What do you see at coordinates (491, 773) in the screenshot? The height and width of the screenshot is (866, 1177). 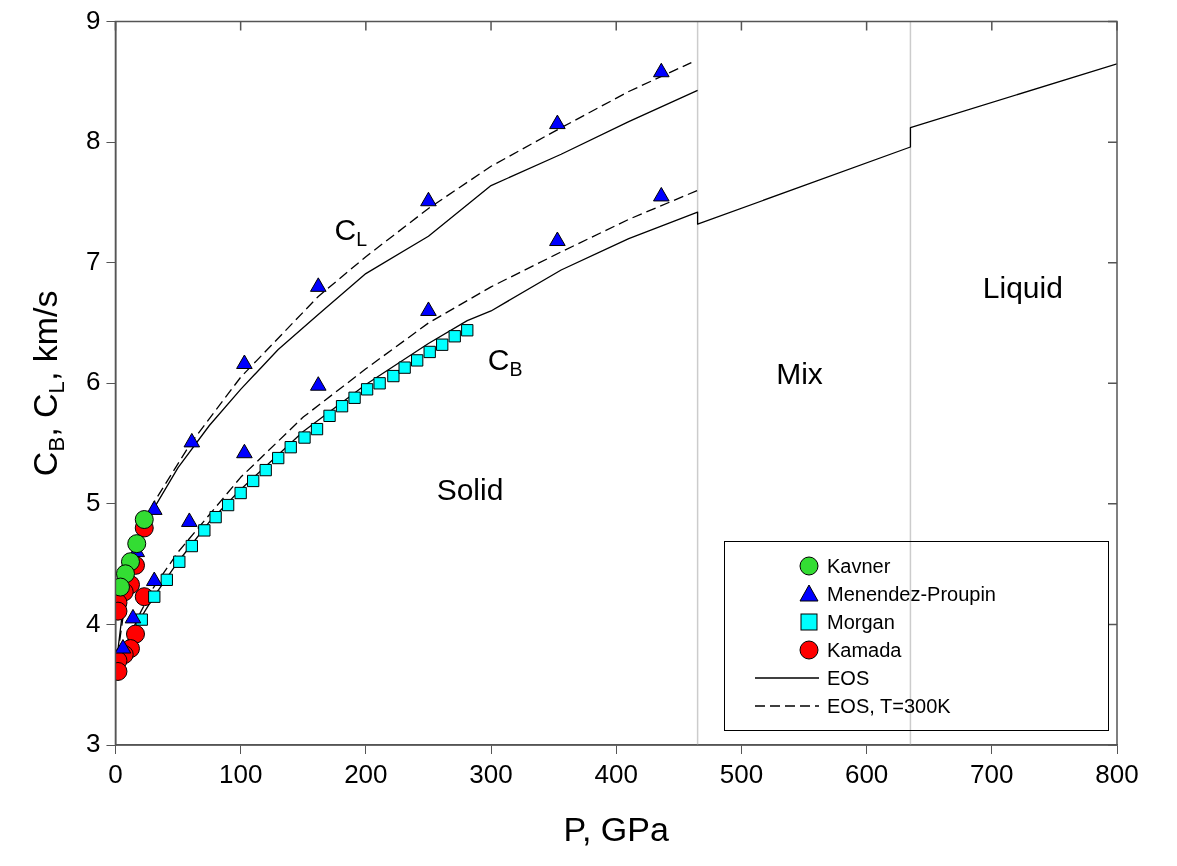 I see `x-tick-label: 300` at bounding box center [491, 773].